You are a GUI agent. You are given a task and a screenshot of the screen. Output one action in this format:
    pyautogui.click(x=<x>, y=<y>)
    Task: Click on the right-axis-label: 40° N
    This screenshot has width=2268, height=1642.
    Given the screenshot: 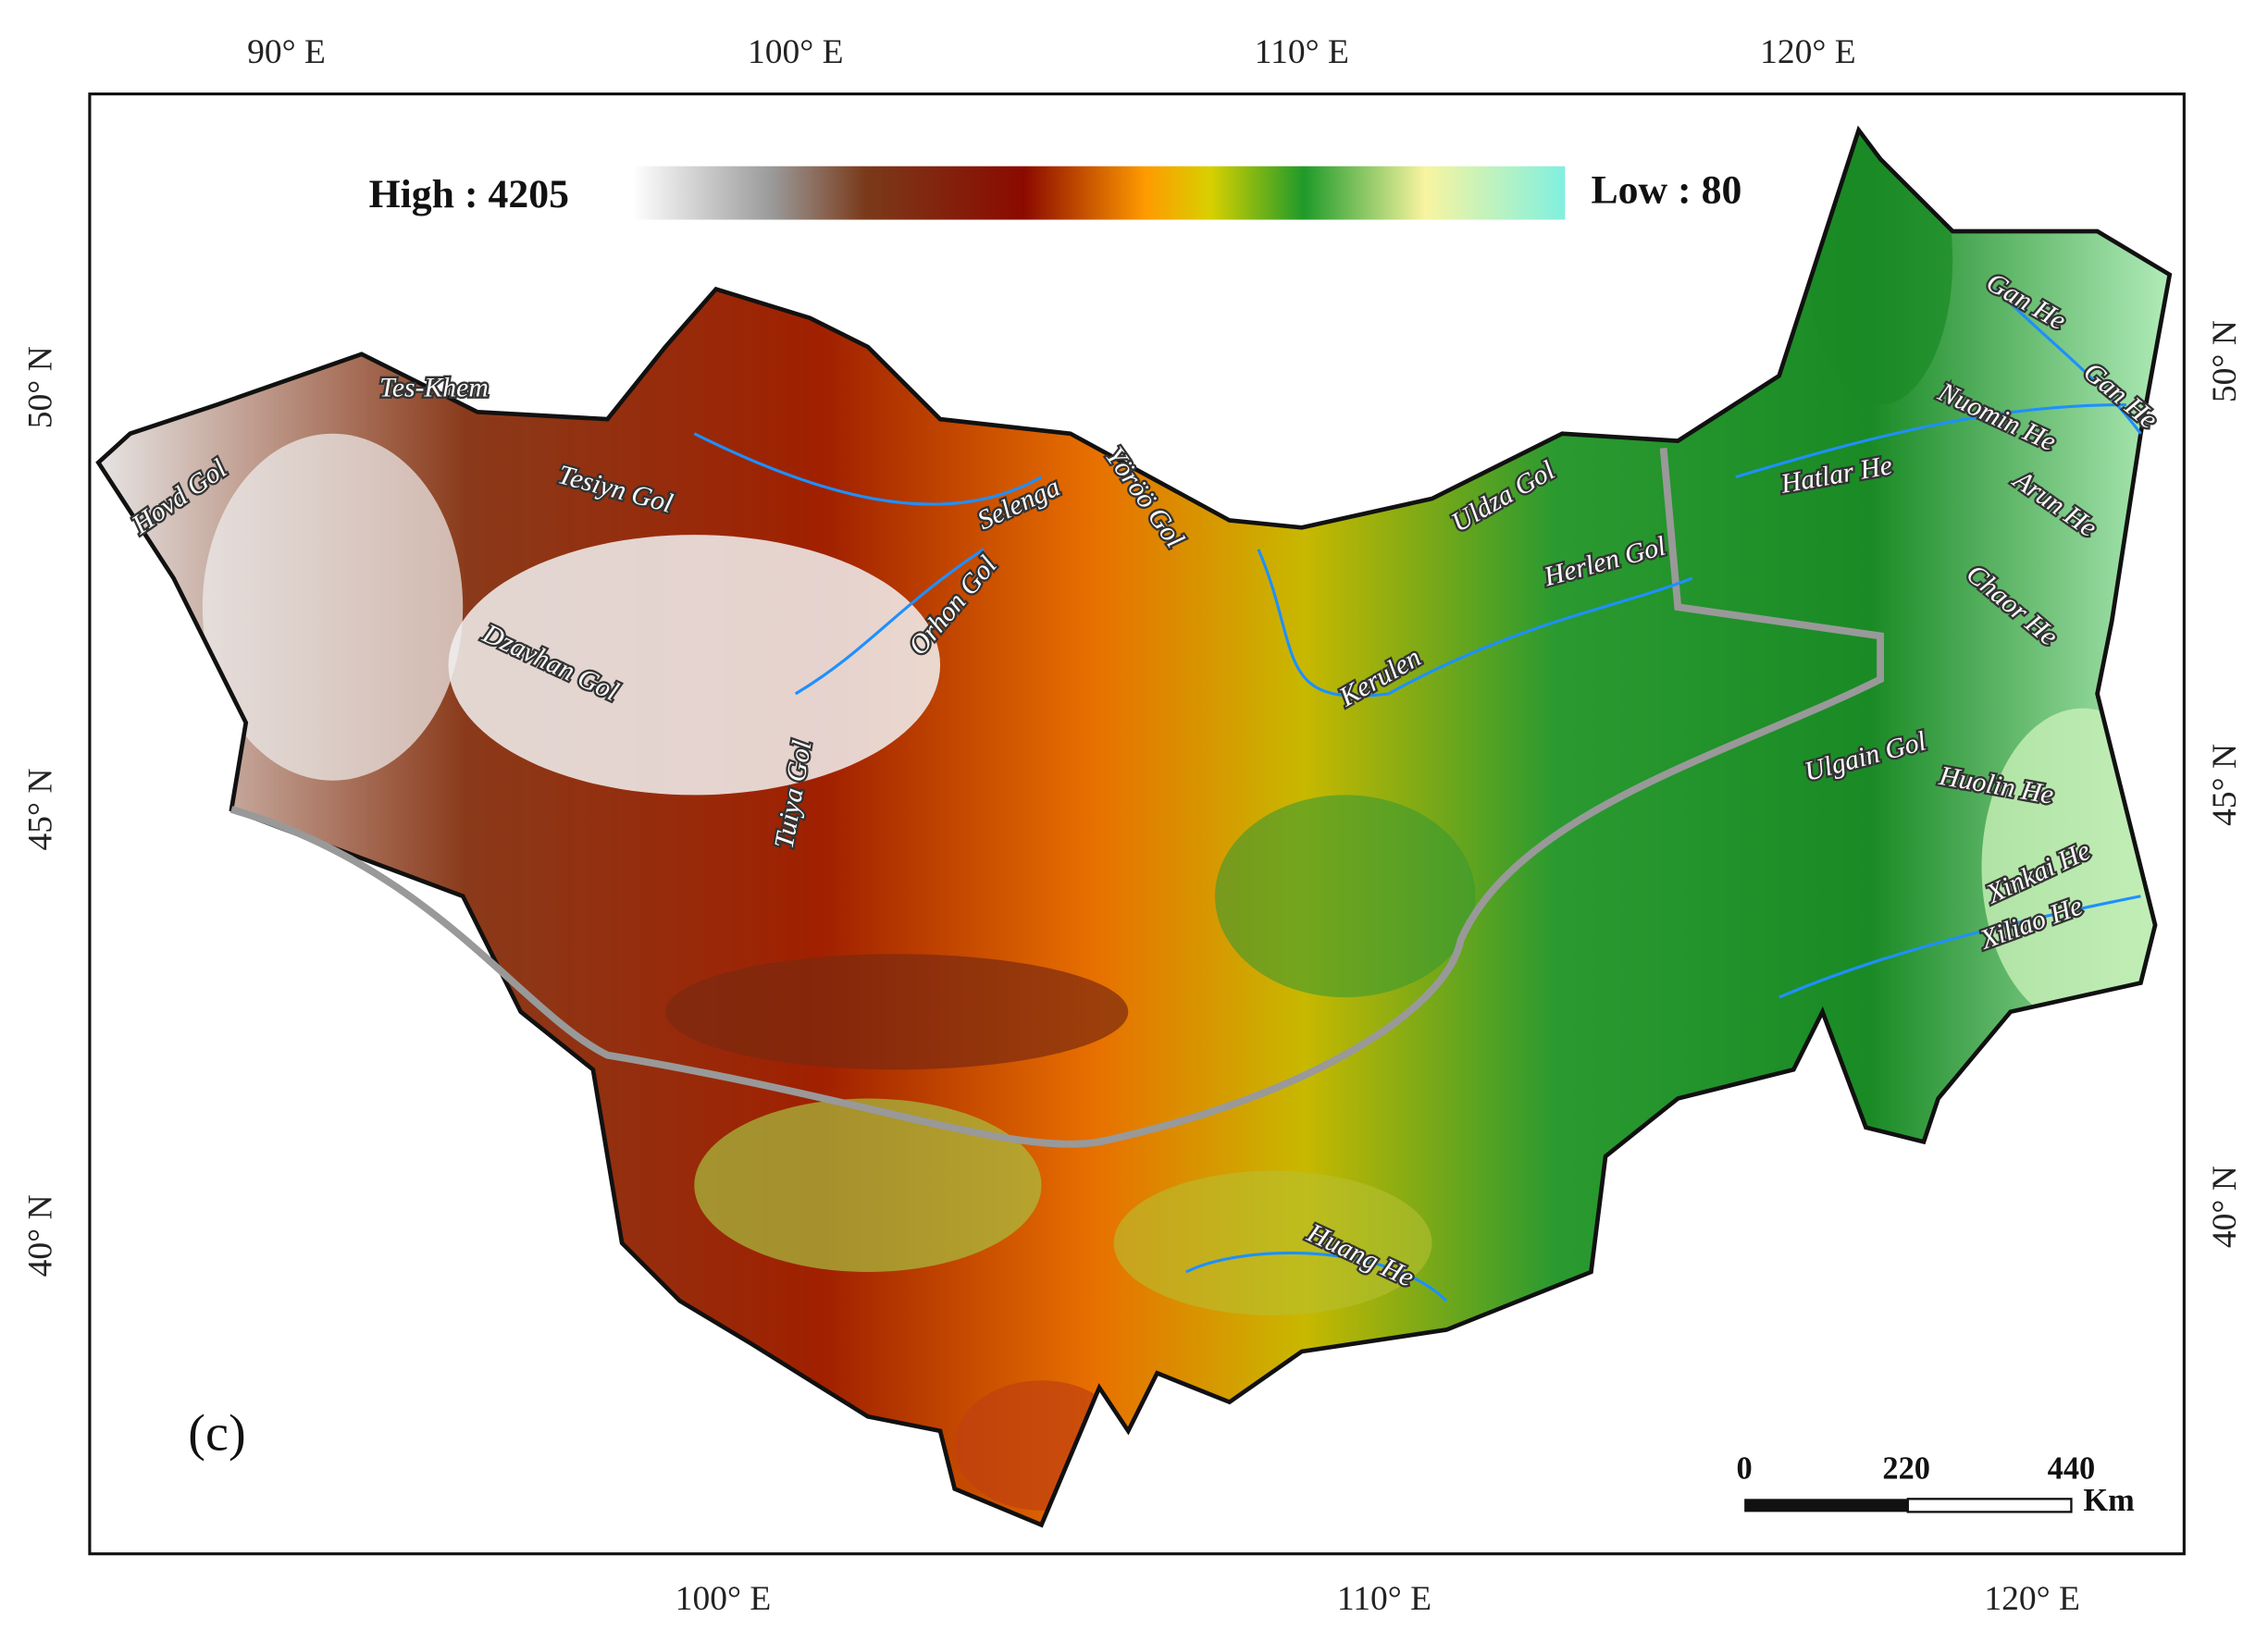 What is the action you would take?
    pyautogui.click(x=2225, y=1207)
    